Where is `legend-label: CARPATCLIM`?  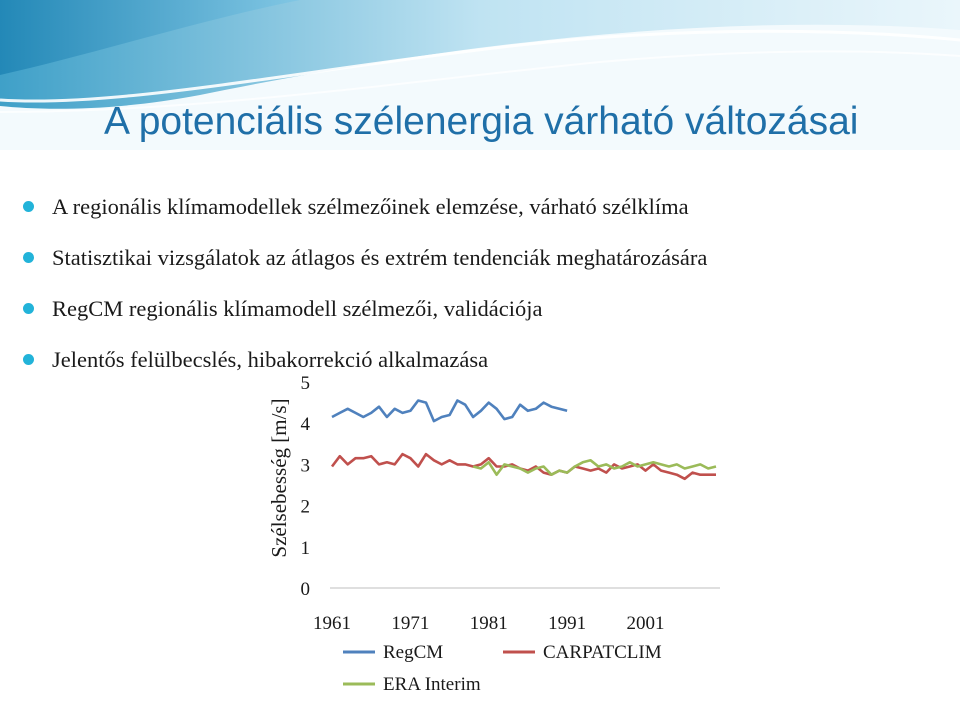 legend-label: CARPATCLIM is located at coordinates (602, 652).